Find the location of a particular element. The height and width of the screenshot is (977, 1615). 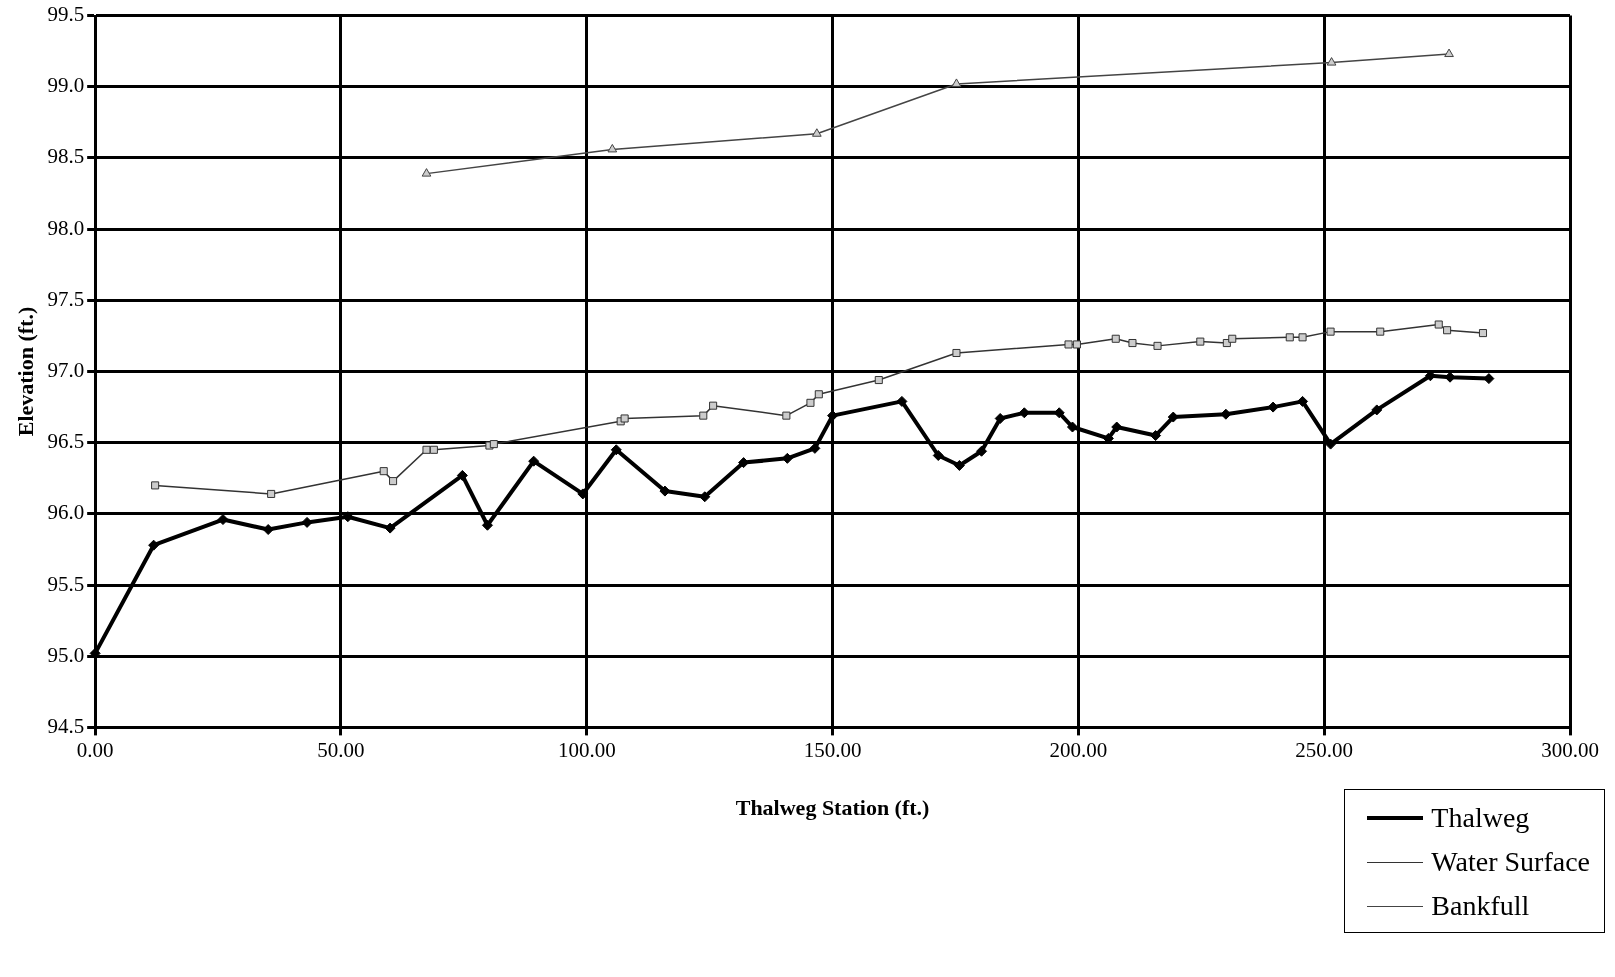

x-tick-label: 100.00 is located at coordinates (586, 749).